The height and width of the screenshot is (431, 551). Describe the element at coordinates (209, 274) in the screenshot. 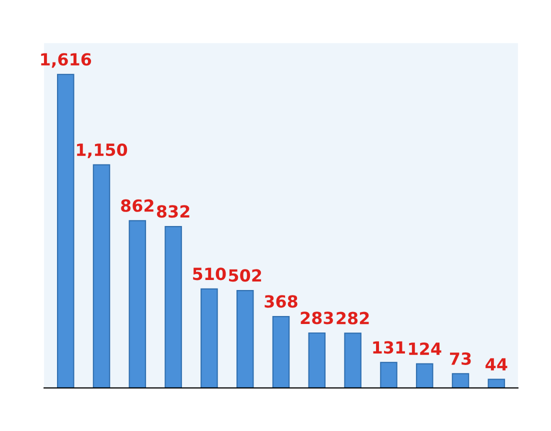

I see `data-label: 510` at that location.